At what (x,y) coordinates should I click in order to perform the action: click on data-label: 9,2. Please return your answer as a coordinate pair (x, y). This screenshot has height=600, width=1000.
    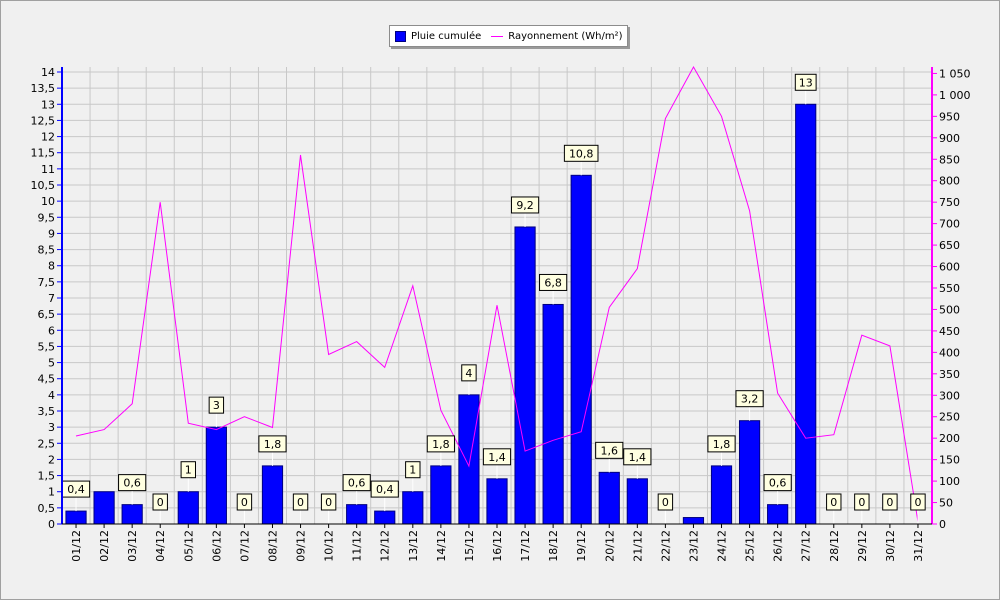
    Looking at the image, I should click on (525, 205).